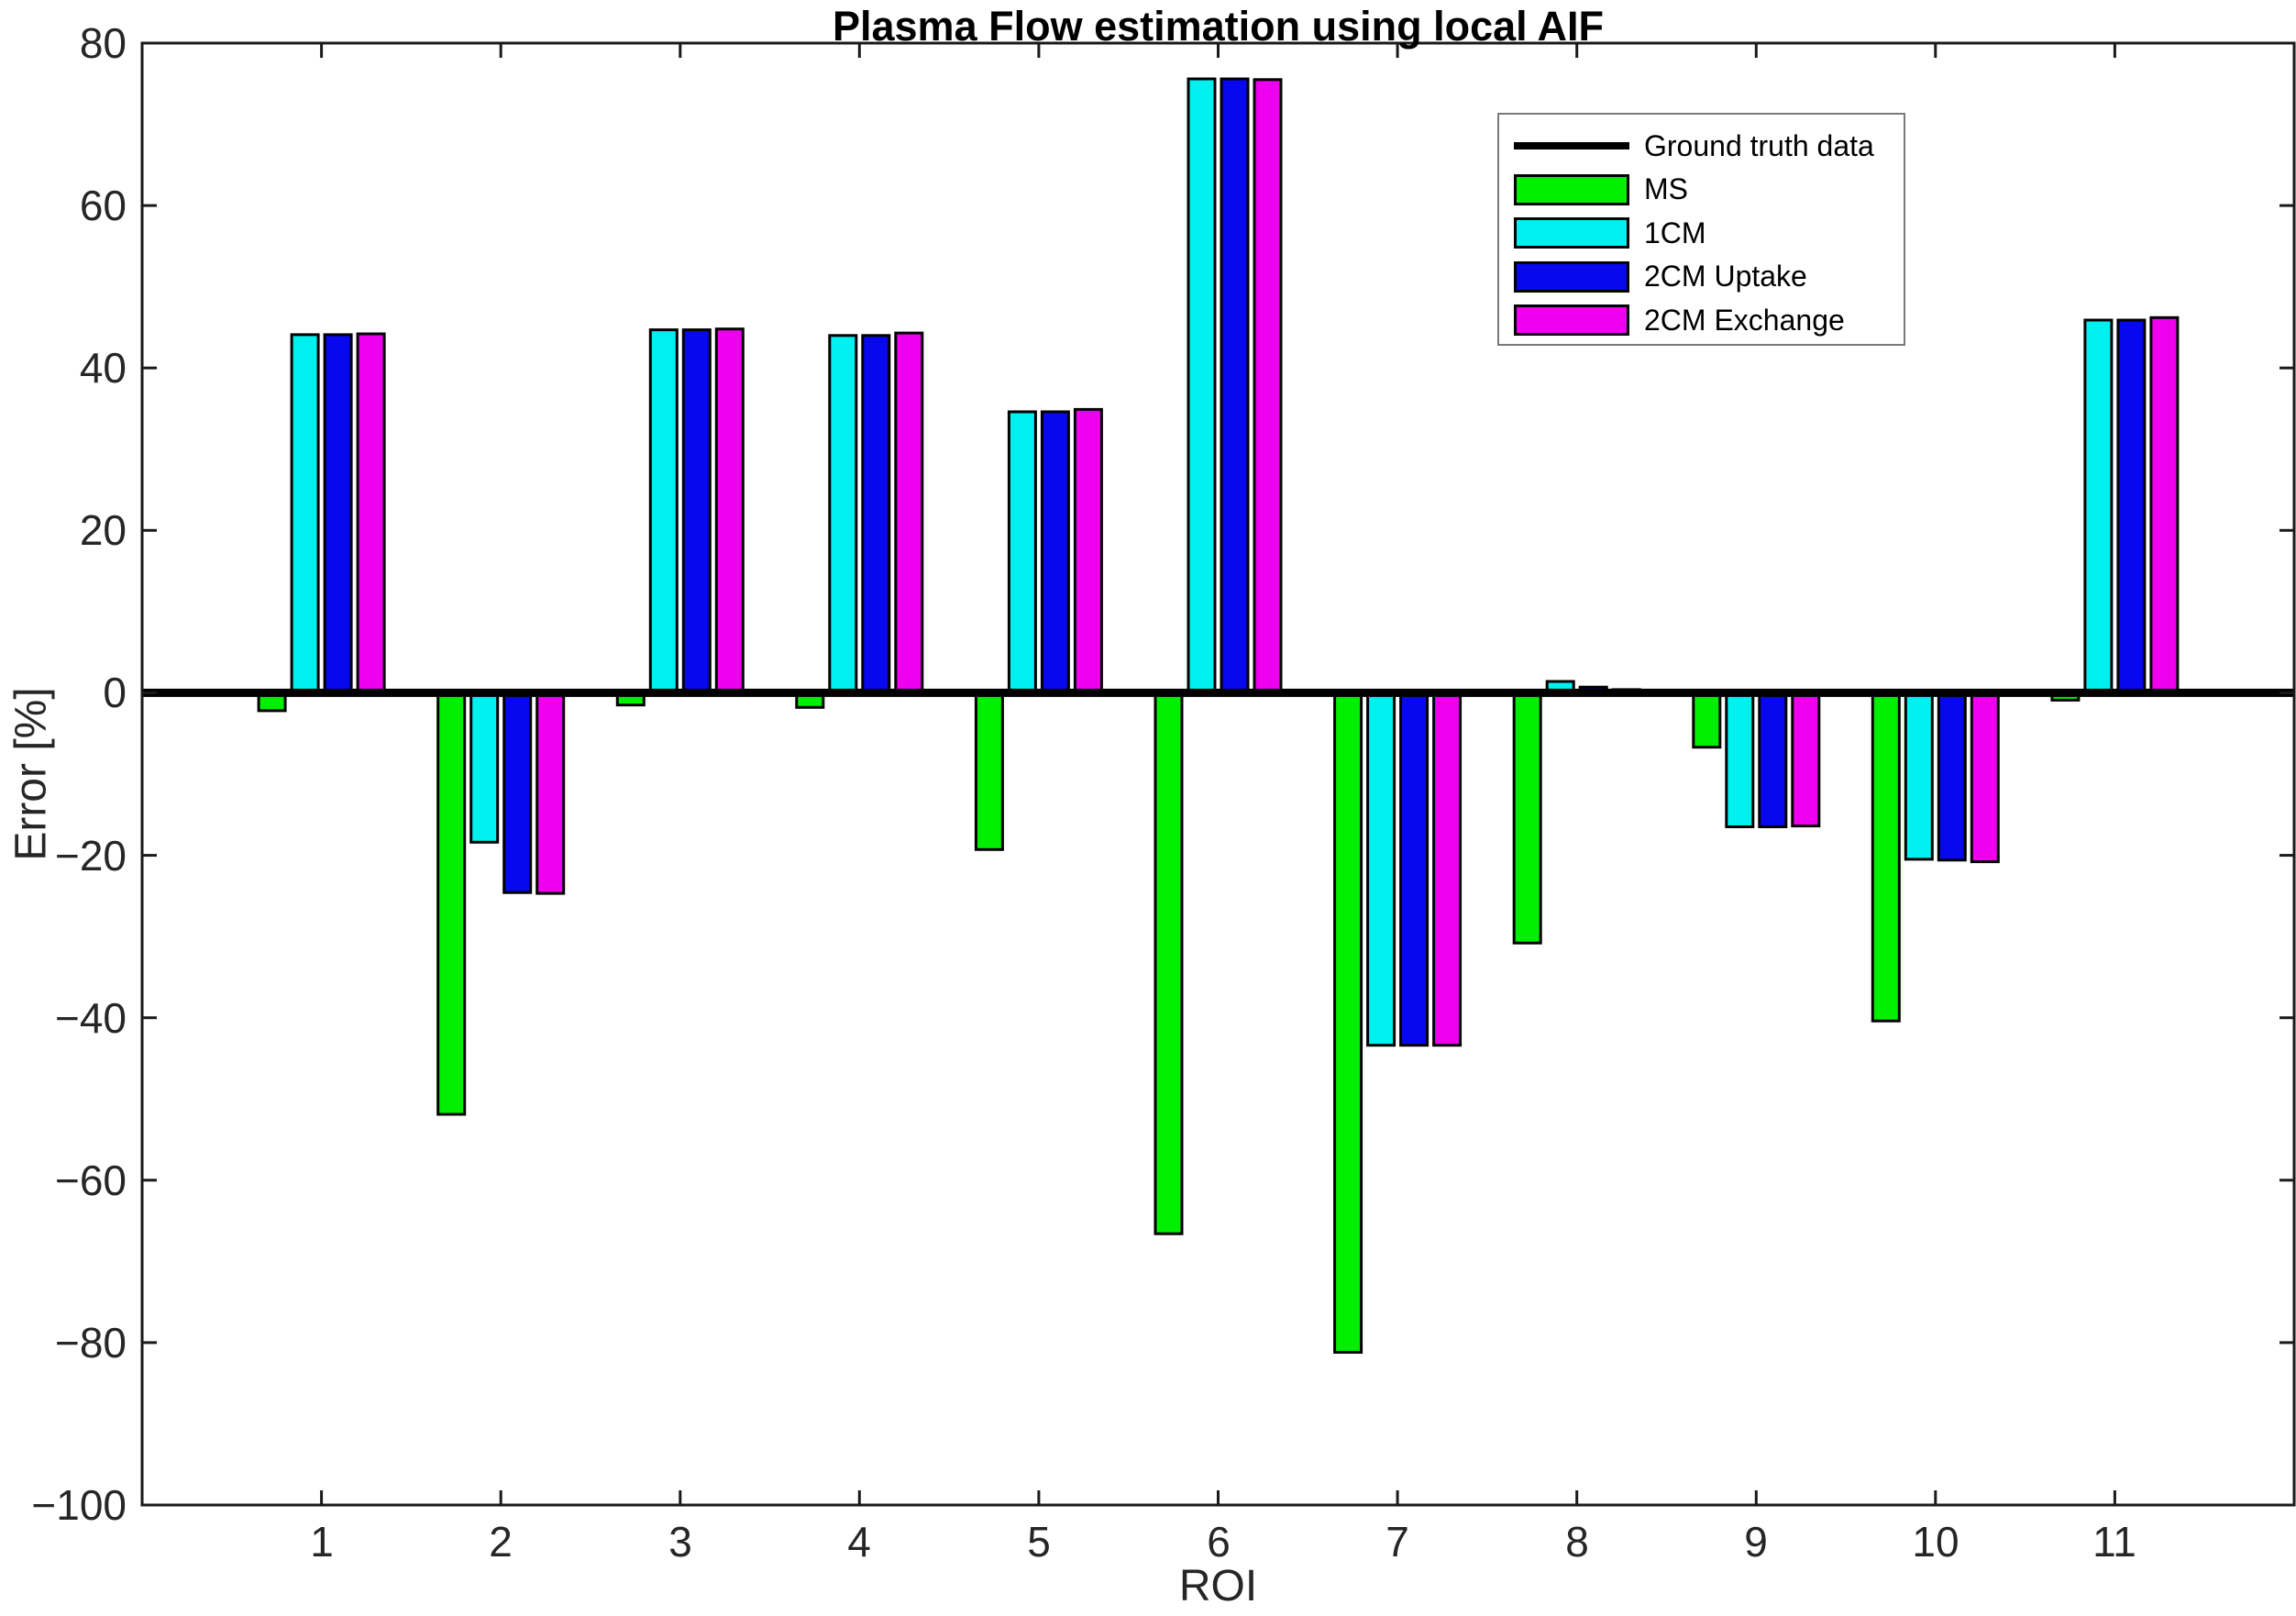 Image resolution: width=2296 pixels, height=1616 pixels. Describe the element at coordinates (90, 1343) in the screenshot. I see `y-tick-label--80: −80` at that location.